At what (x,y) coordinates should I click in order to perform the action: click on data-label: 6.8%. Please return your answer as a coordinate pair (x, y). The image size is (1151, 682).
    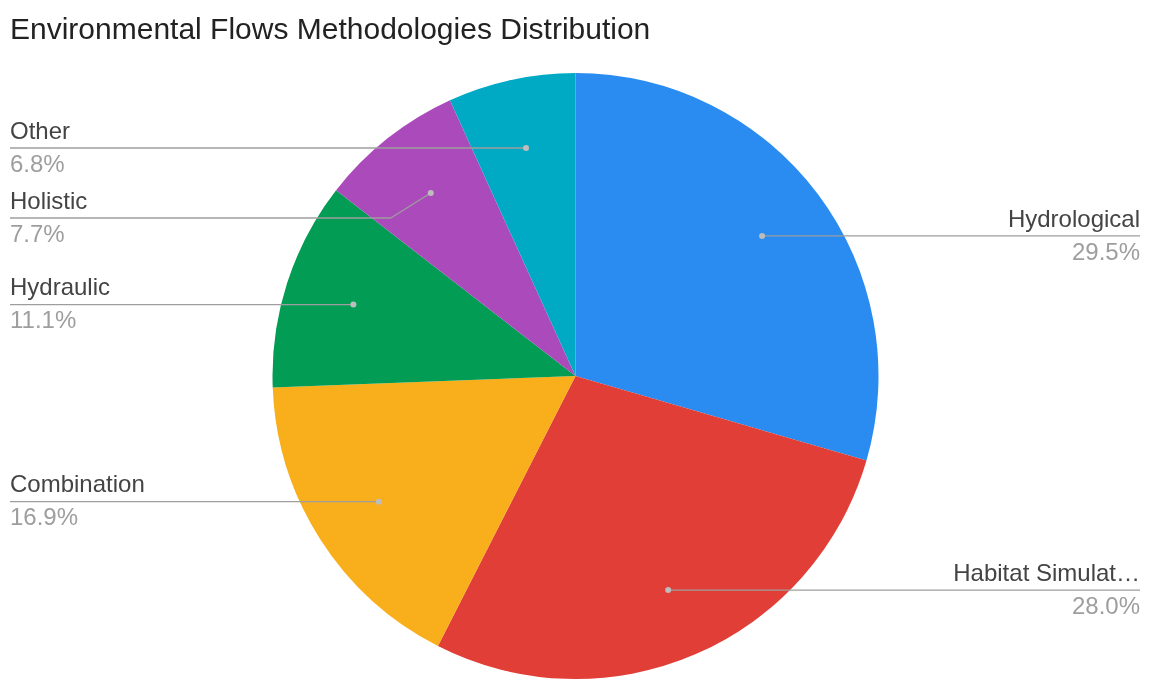
    Looking at the image, I should click on (37, 163).